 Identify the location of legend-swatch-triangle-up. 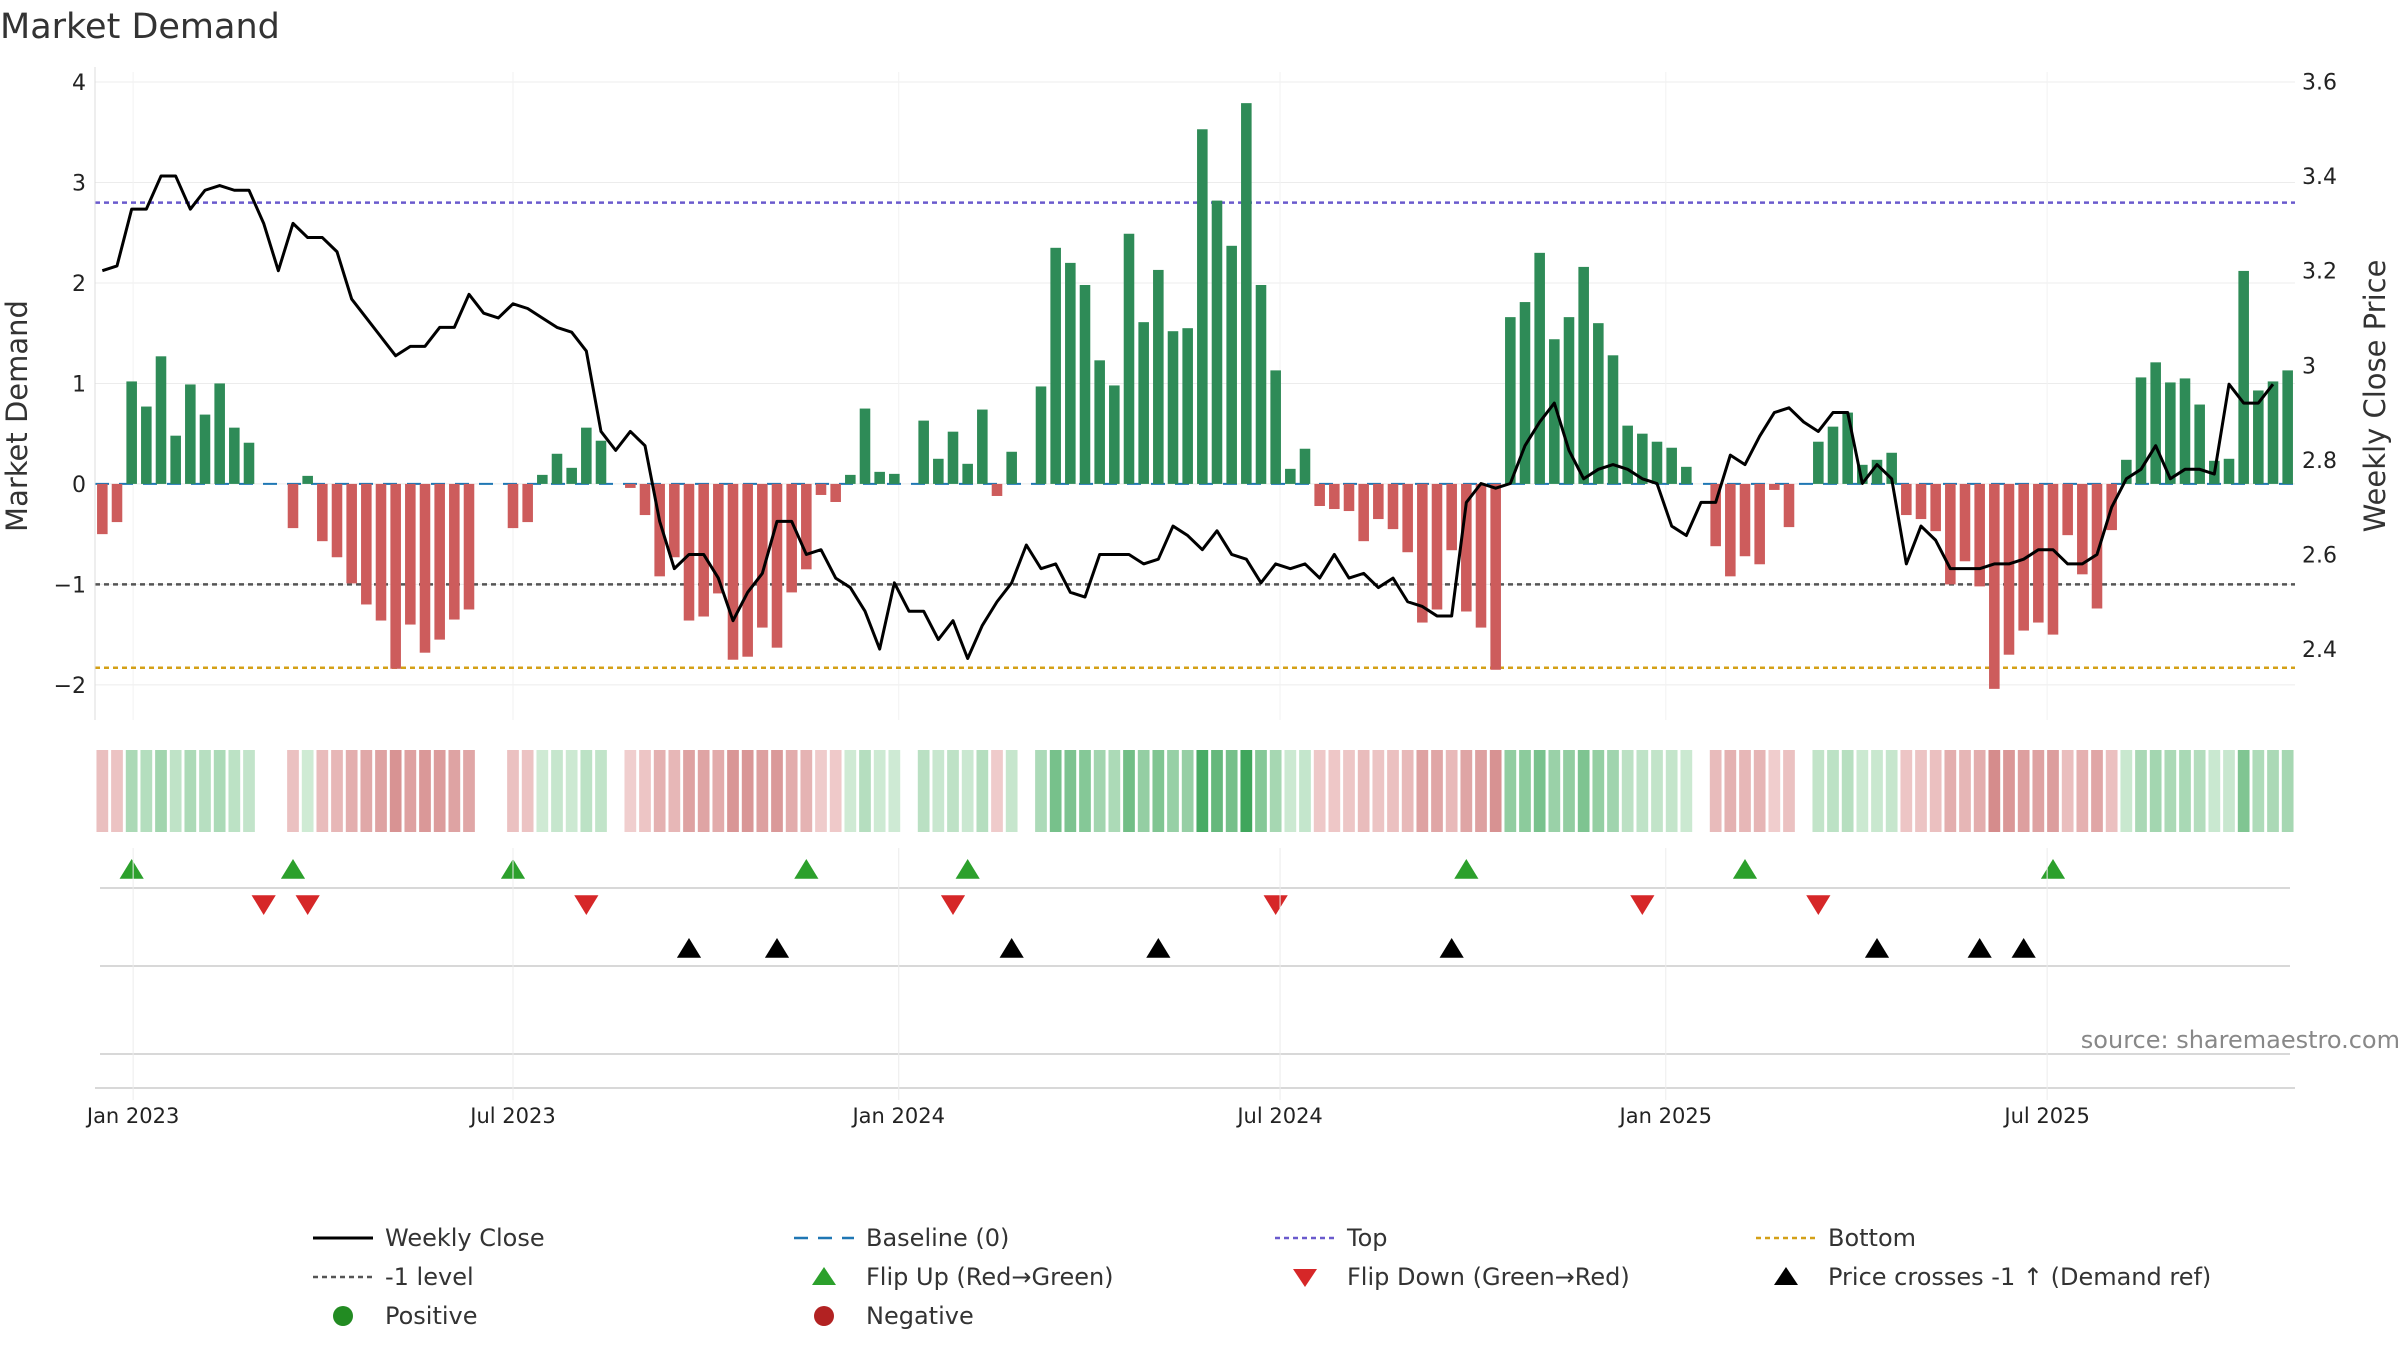
(824, 1276).